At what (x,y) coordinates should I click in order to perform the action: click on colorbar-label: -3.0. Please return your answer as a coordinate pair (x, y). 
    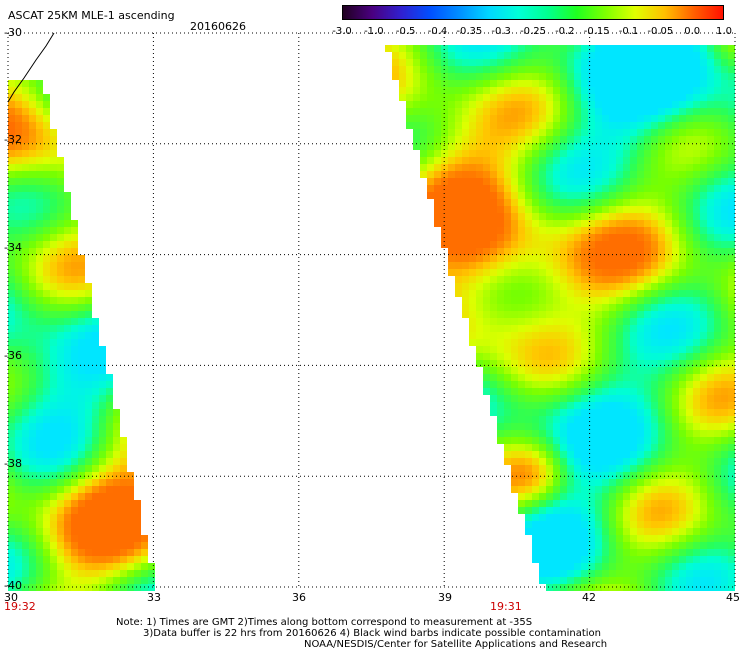
    Looking at the image, I should click on (342, 31).